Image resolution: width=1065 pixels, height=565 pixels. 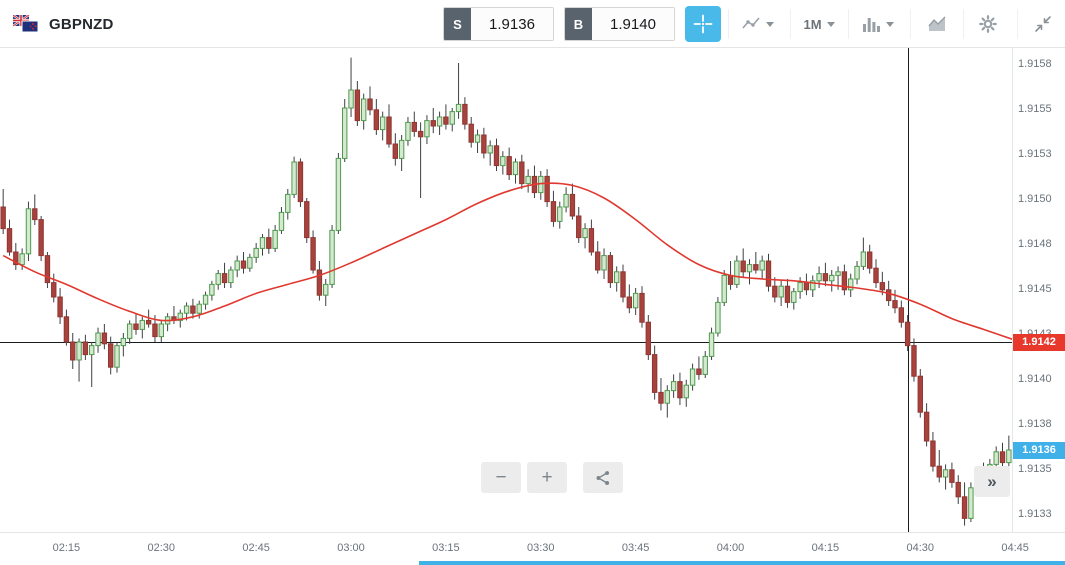 I want to click on share-icon, so click(x=603, y=477).